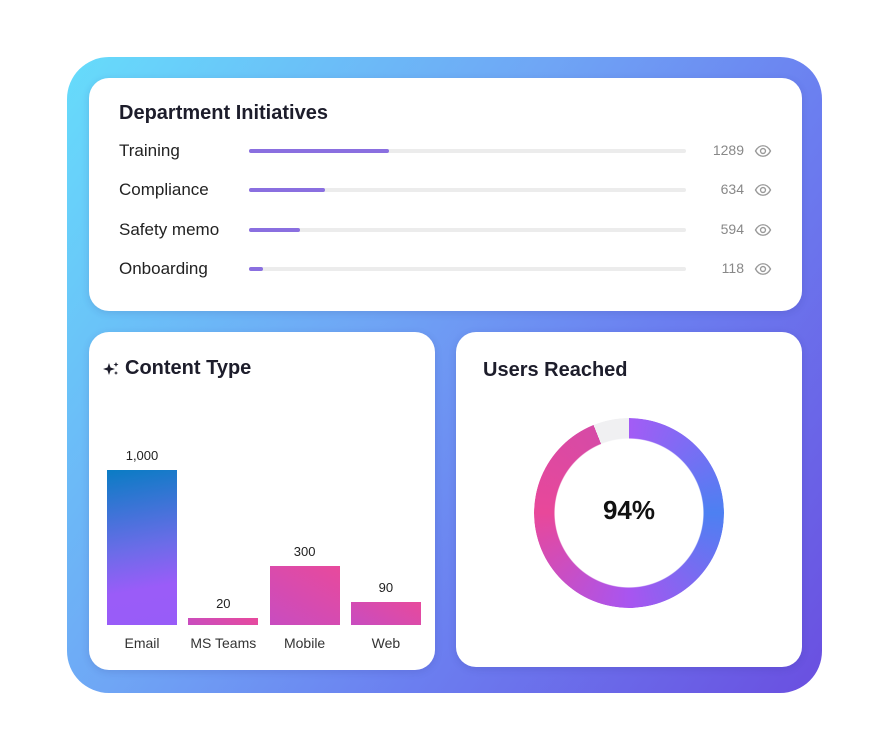 Image resolution: width=888 pixels, height=750 pixels. What do you see at coordinates (555, 370) in the screenshot?
I see `card-title: Users Reached` at bounding box center [555, 370].